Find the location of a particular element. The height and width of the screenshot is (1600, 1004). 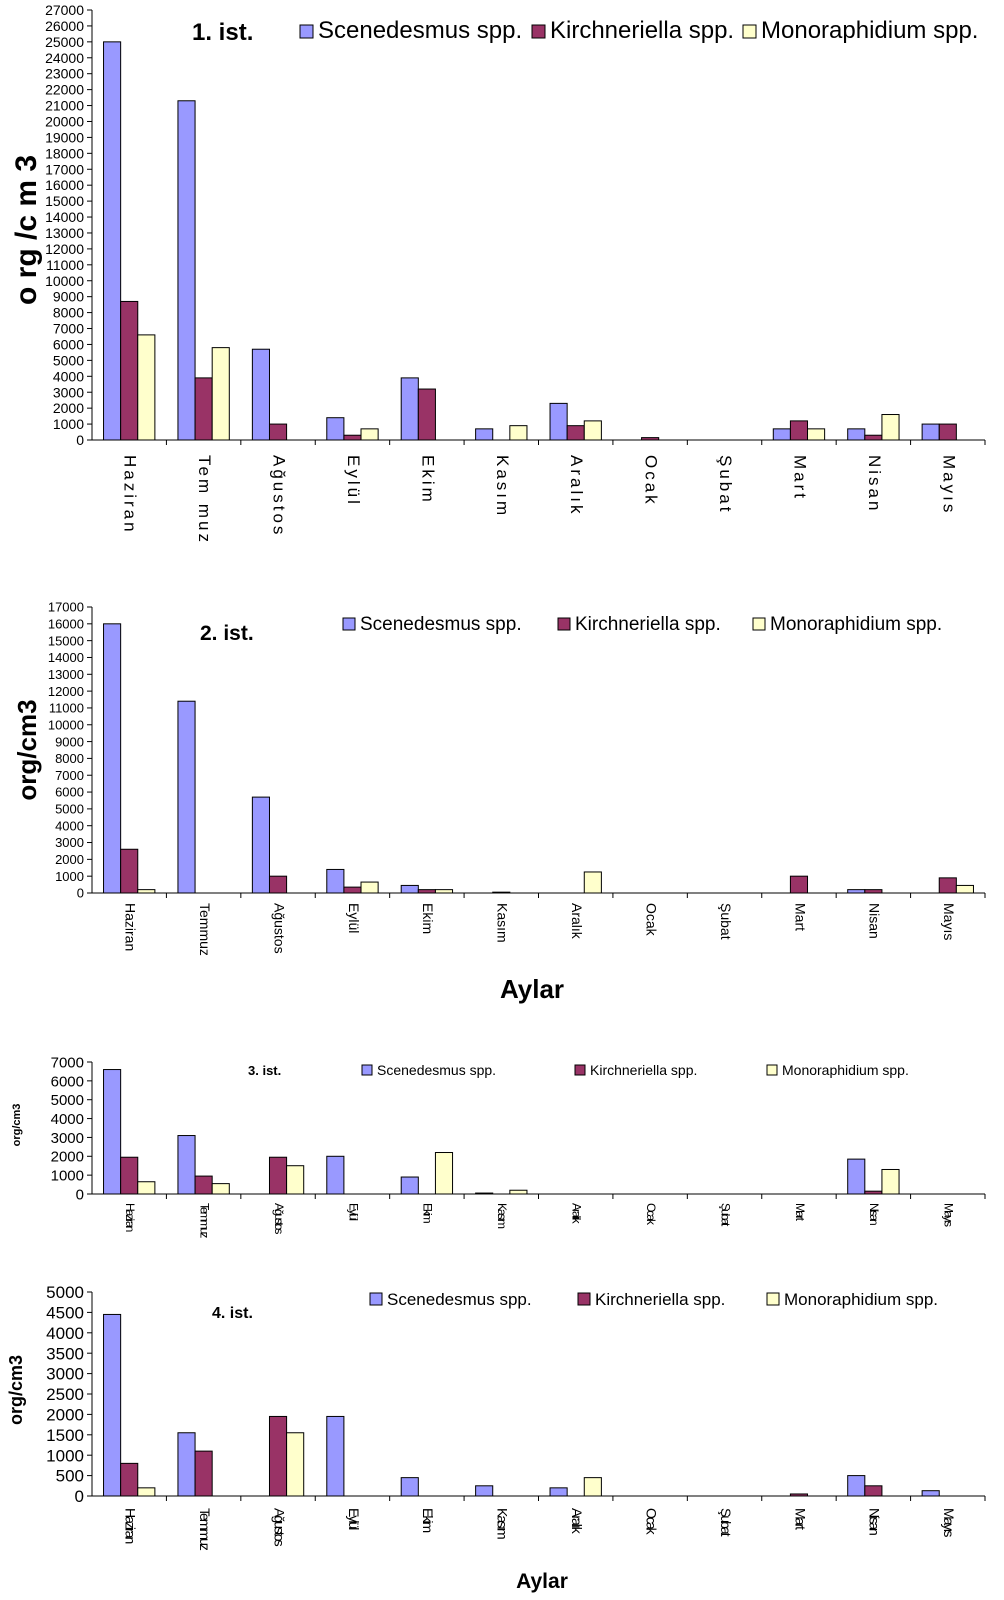

chart-title: 1. ist. is located at coordinates (222, 32).